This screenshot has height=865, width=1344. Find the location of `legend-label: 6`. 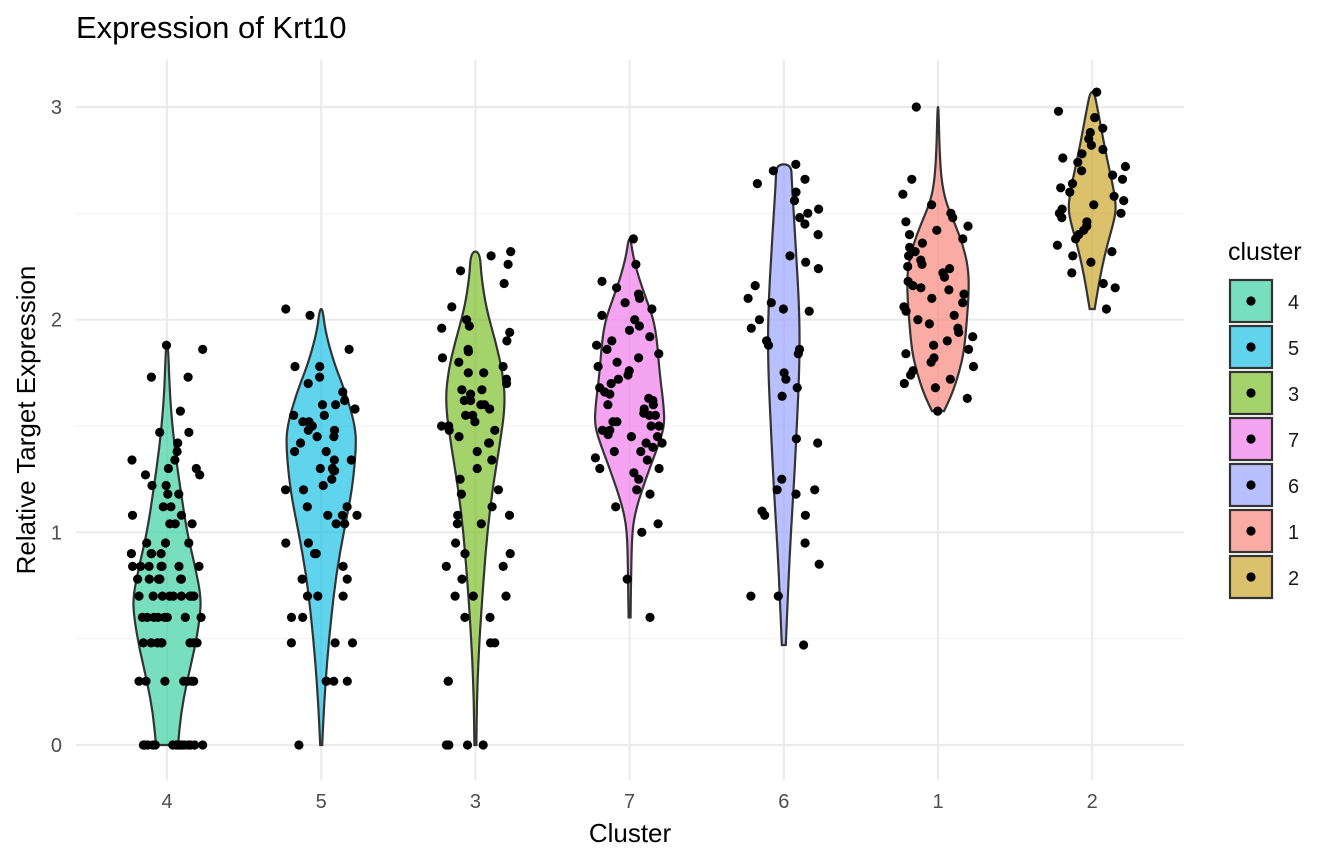

legend-label: 6 is located at coordinates (1293, 487).